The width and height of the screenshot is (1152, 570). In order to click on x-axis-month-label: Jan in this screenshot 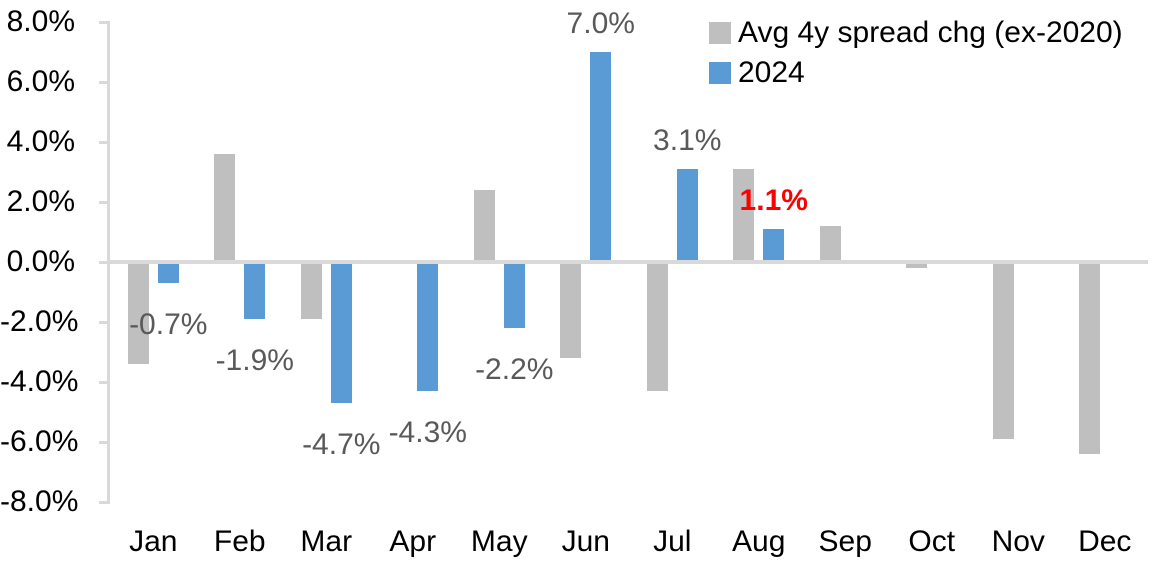, I will do `click(153, 541)`.